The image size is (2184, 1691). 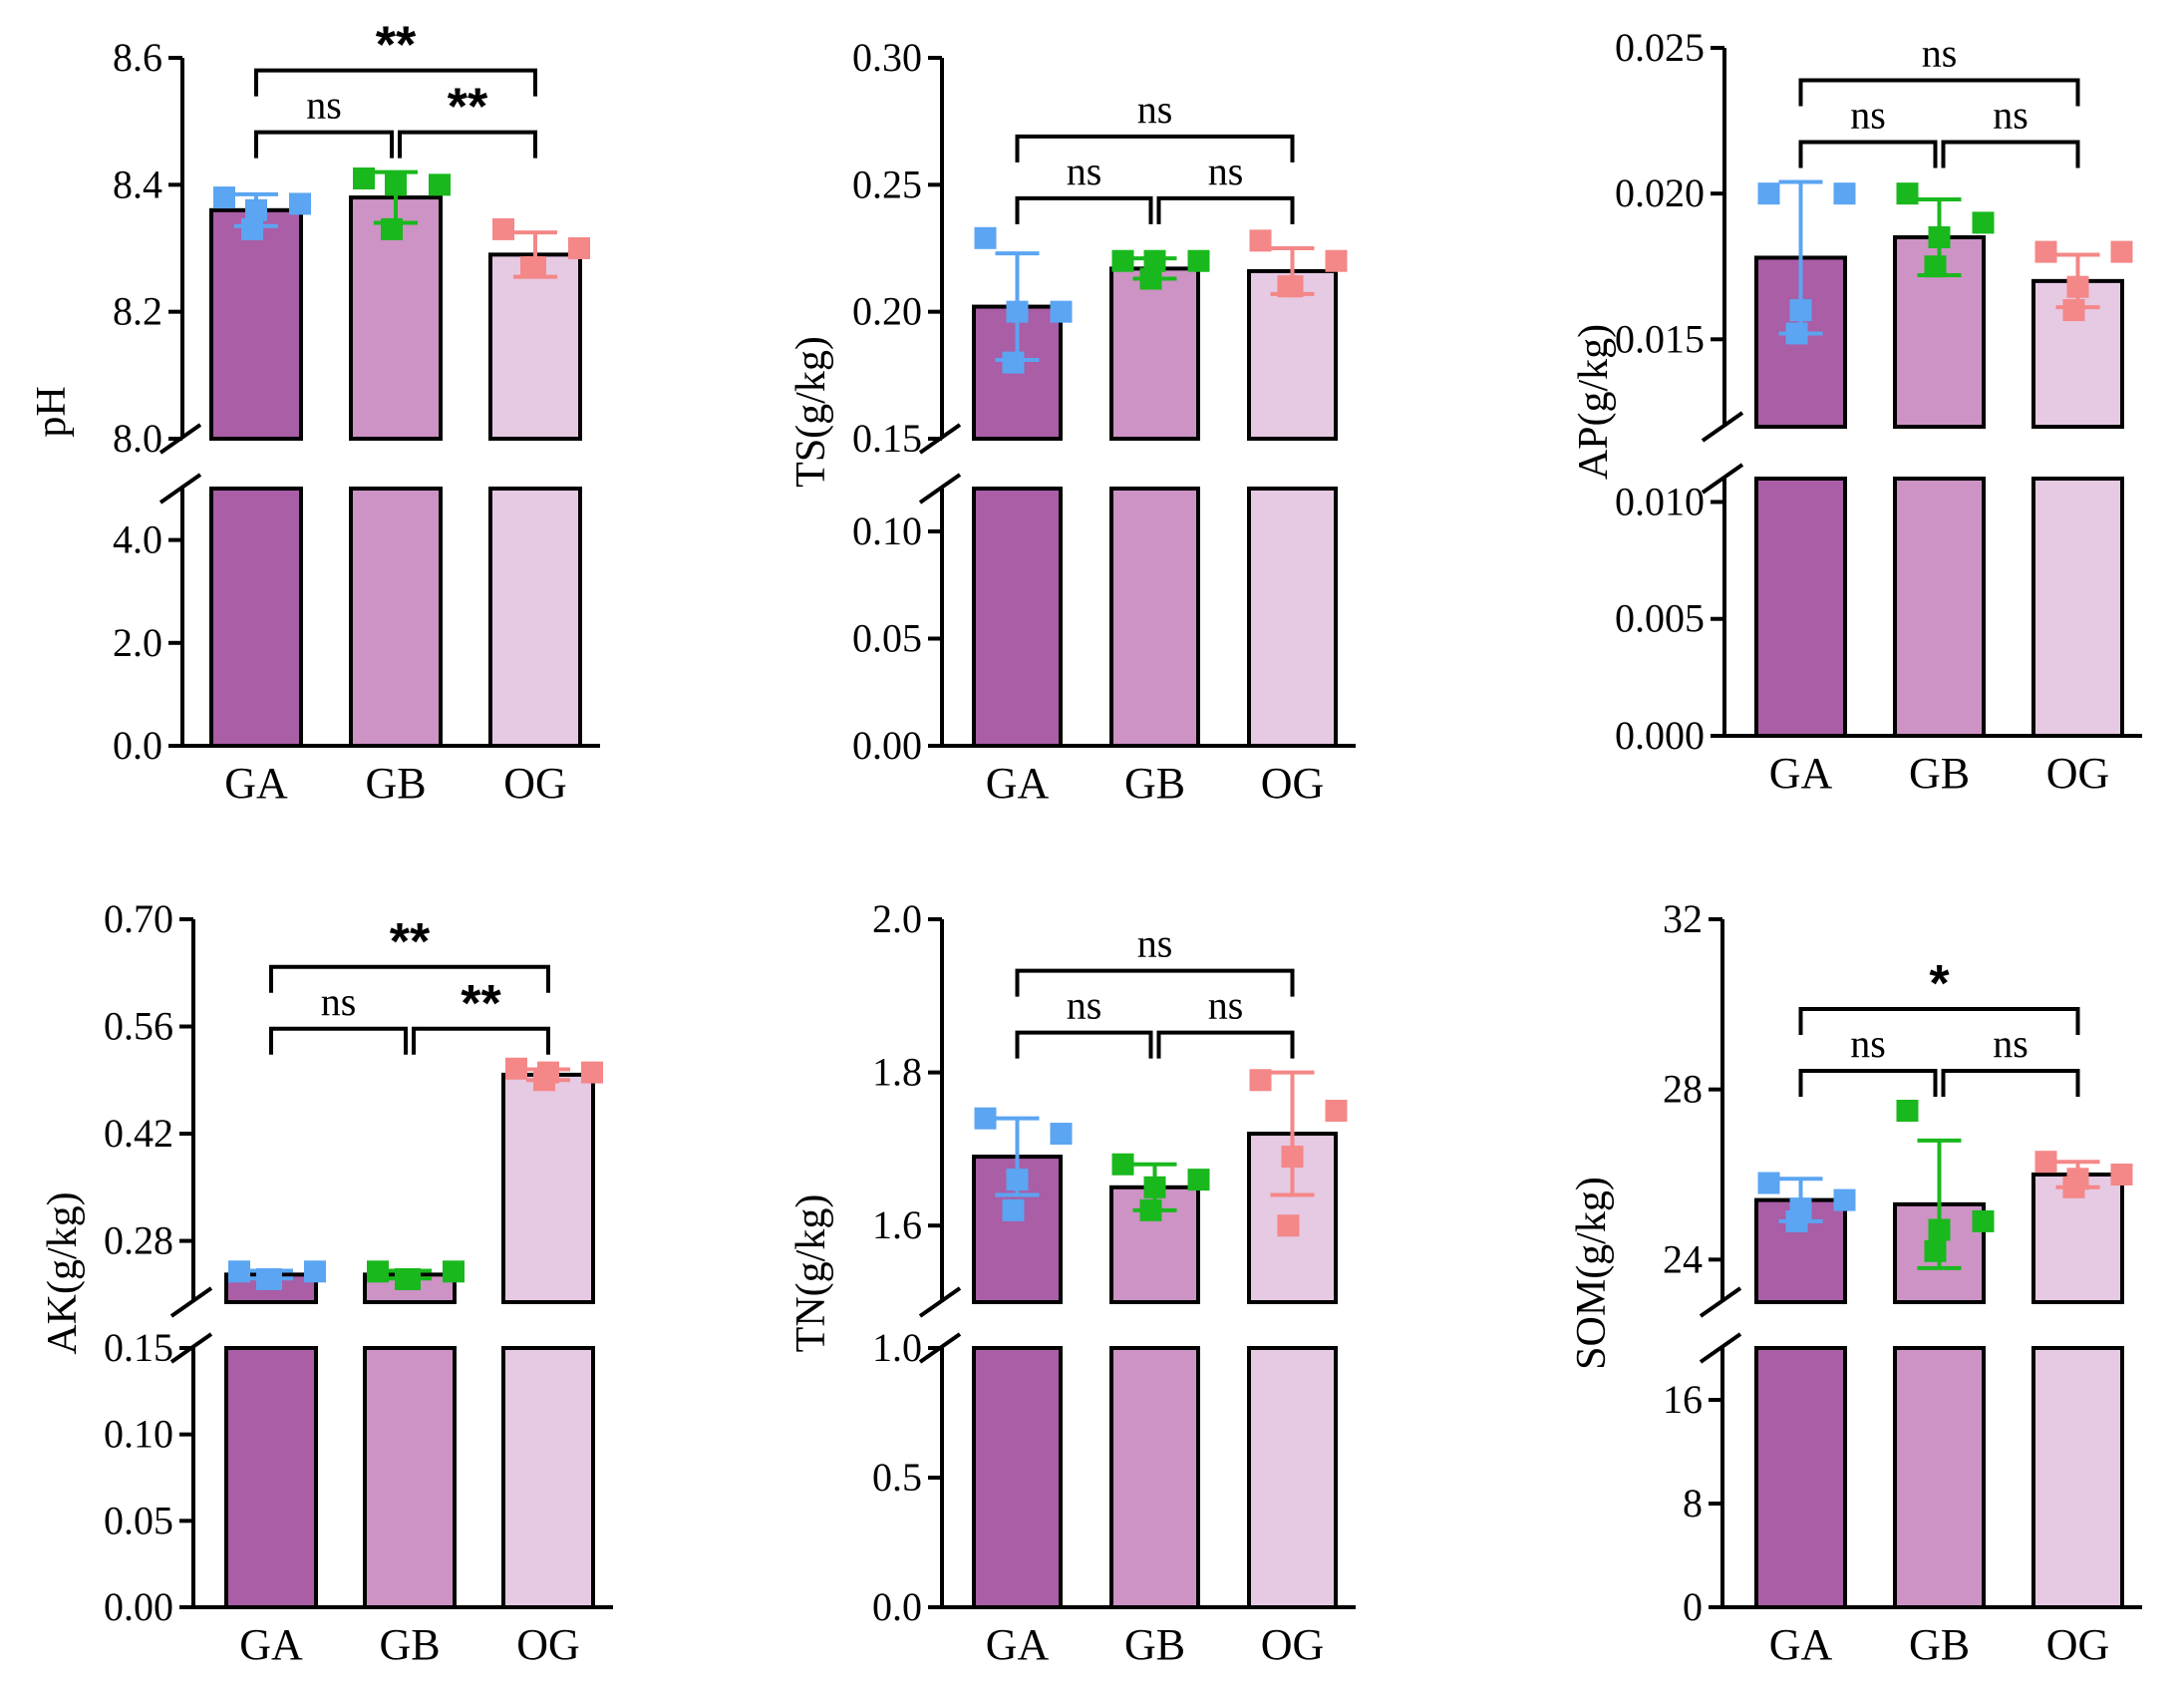 What do you see at coordinates (1660, 735) in the screenshot?
I see `y-tick-label: 0.000` at bounding box center [1660, 735].